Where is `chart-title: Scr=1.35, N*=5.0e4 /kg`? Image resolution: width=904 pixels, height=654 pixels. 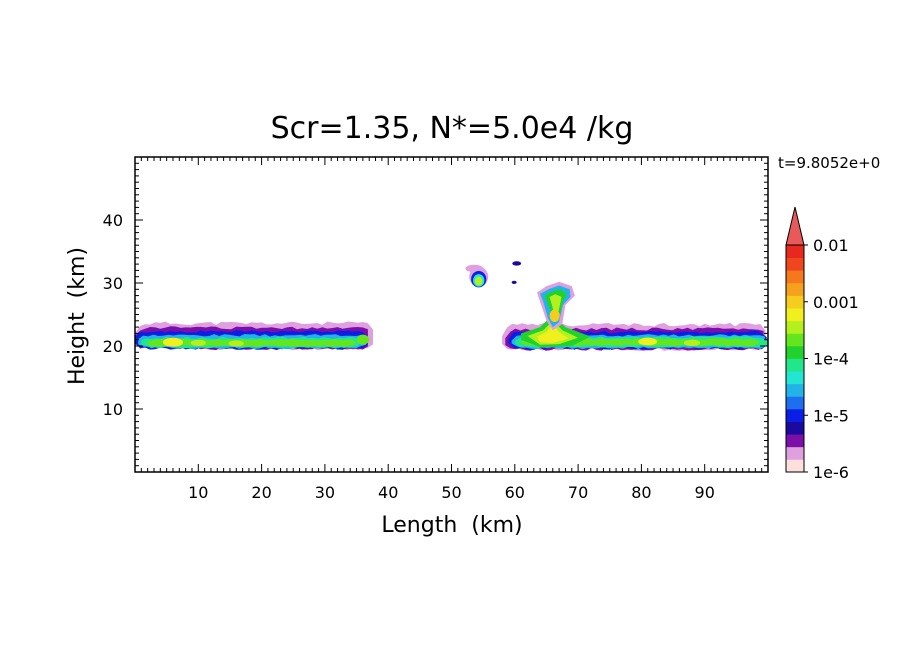
chart-title: Scr=1.35, N*=5.0e4 /kg is located at coordinates (452, 128).